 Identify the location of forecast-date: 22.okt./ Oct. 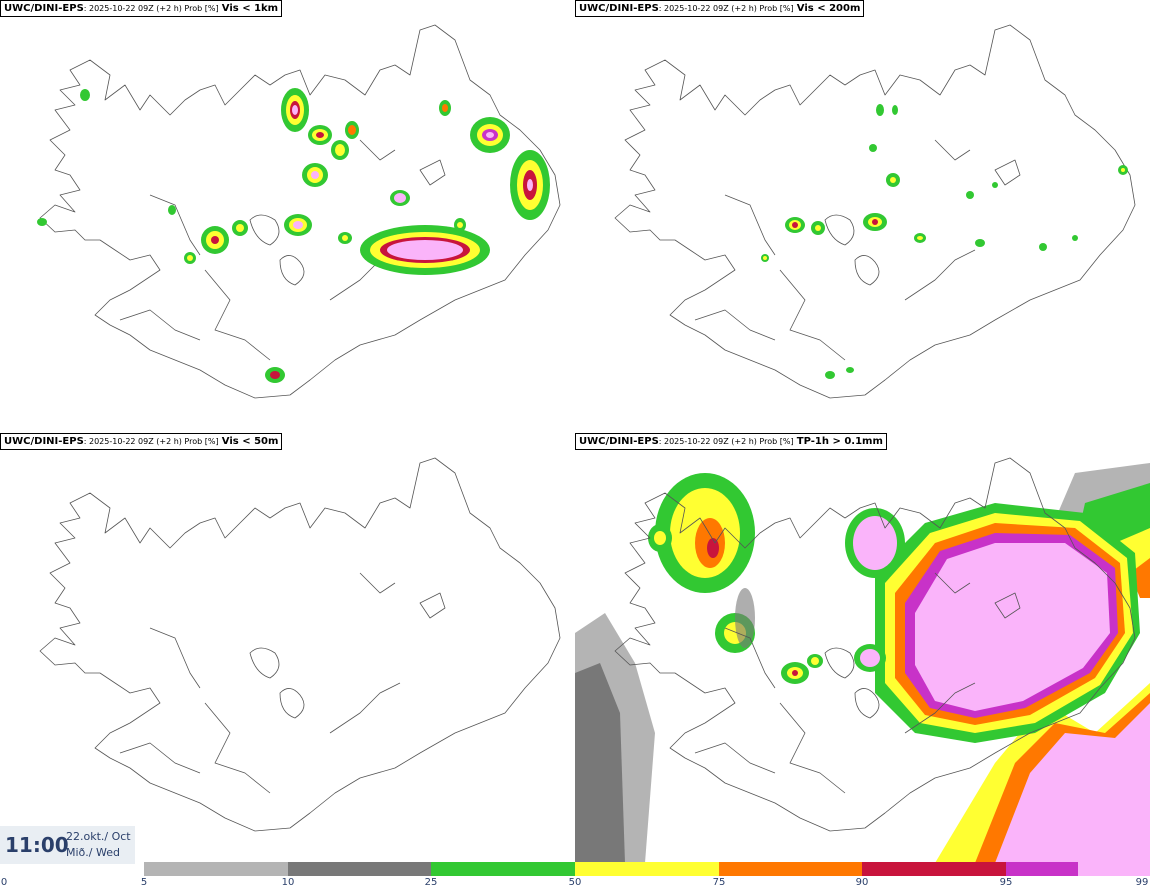
(98, 836).